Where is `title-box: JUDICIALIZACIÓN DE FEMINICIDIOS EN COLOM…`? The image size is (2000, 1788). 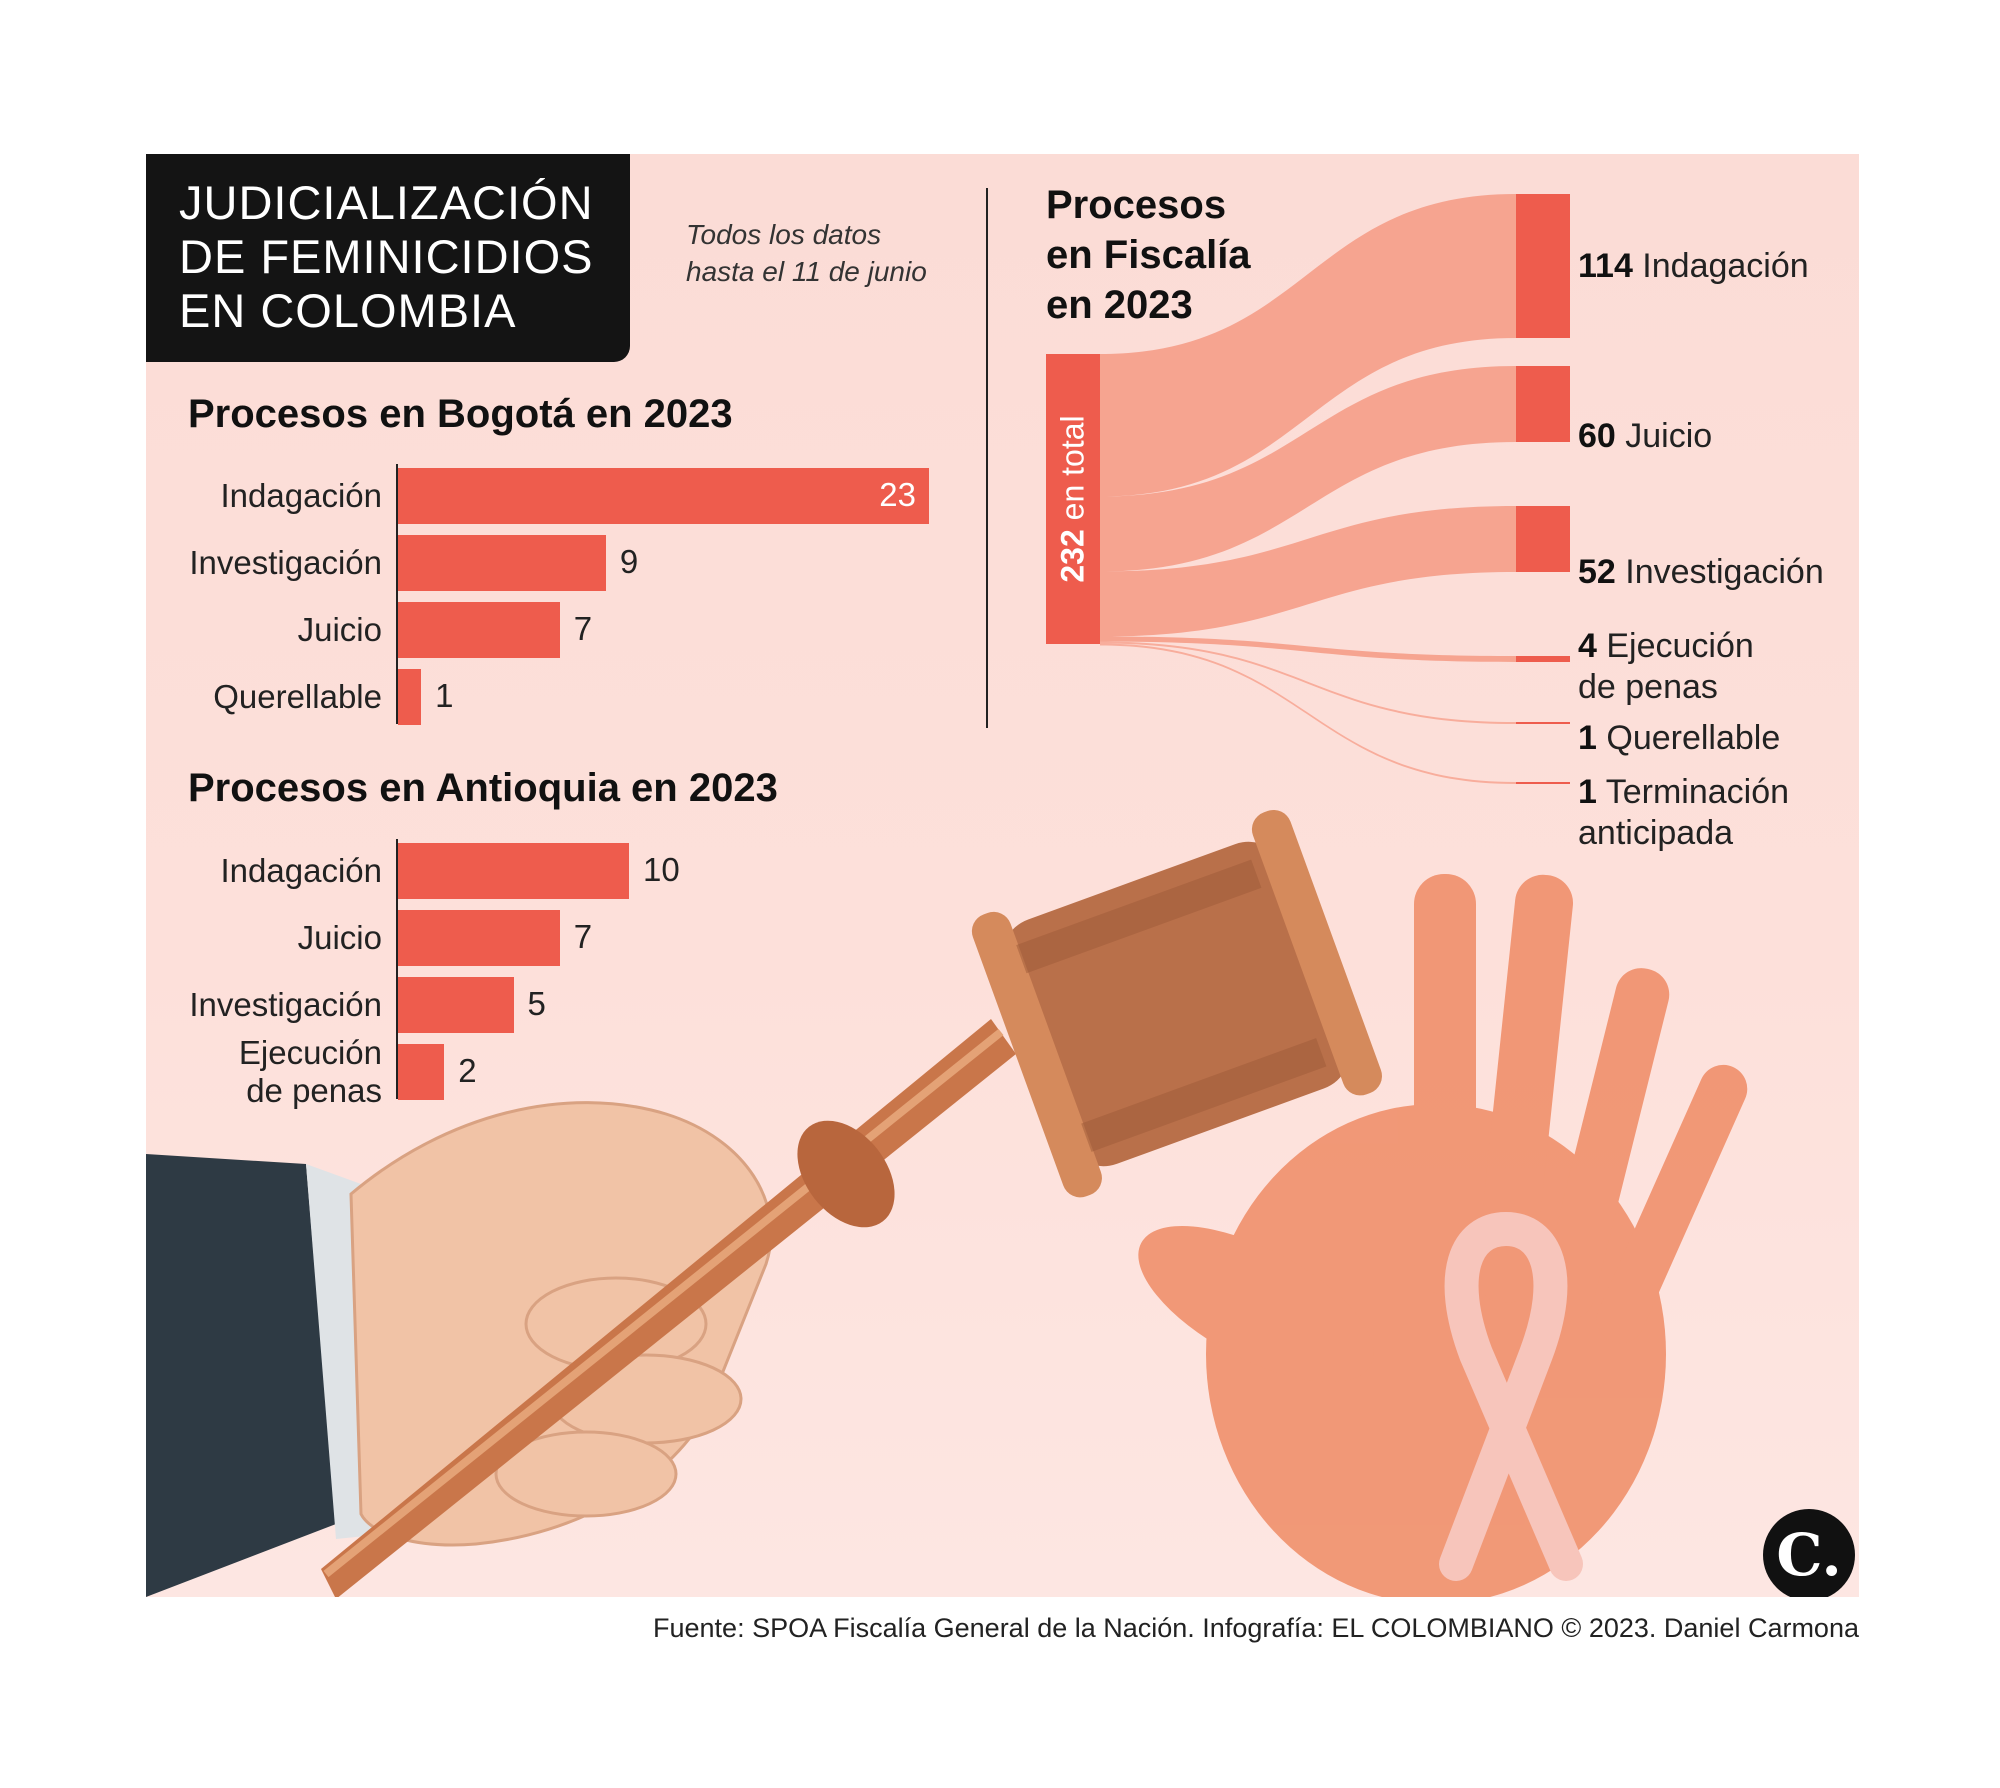 title-box: JUDICIALIZACIÓN DE FEMINICIDIOS EN COLOM… is located at coordinates (388, 258).